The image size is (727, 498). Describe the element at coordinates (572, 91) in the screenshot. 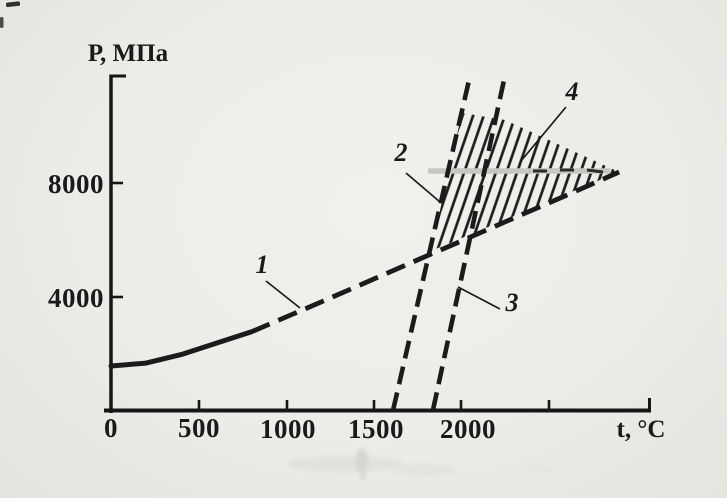

I see `region-4-label: 4` at that location.